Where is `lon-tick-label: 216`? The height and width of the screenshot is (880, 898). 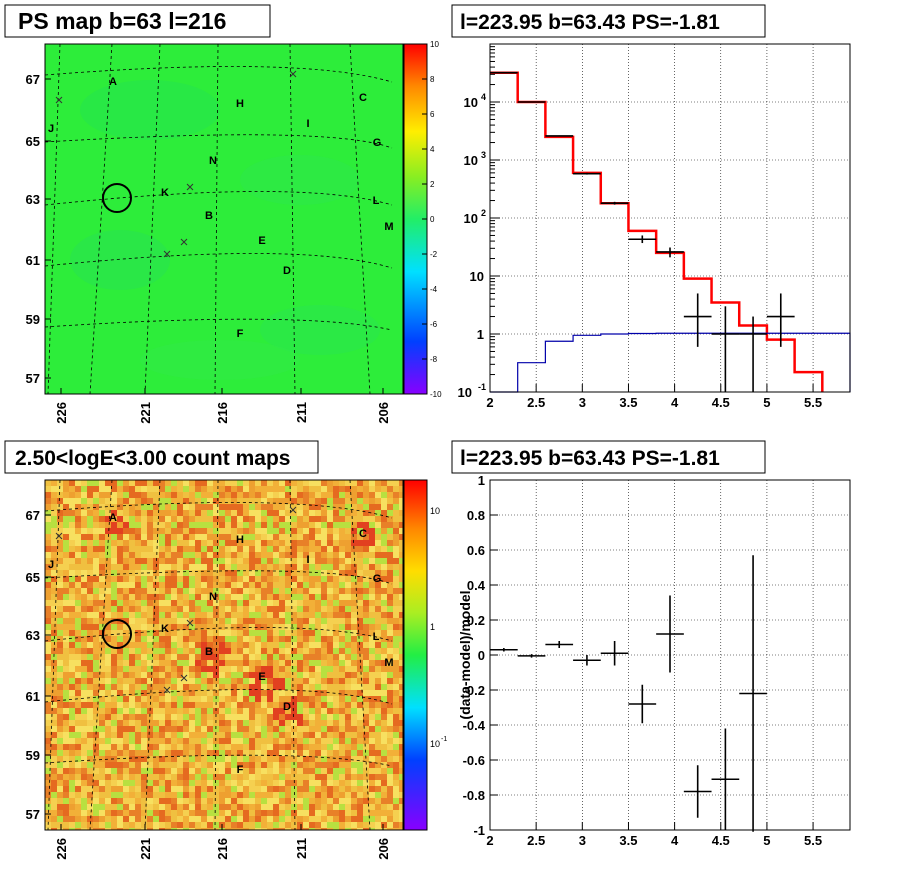
lon-tick-label: 216 is located at coordinates (222, 849).